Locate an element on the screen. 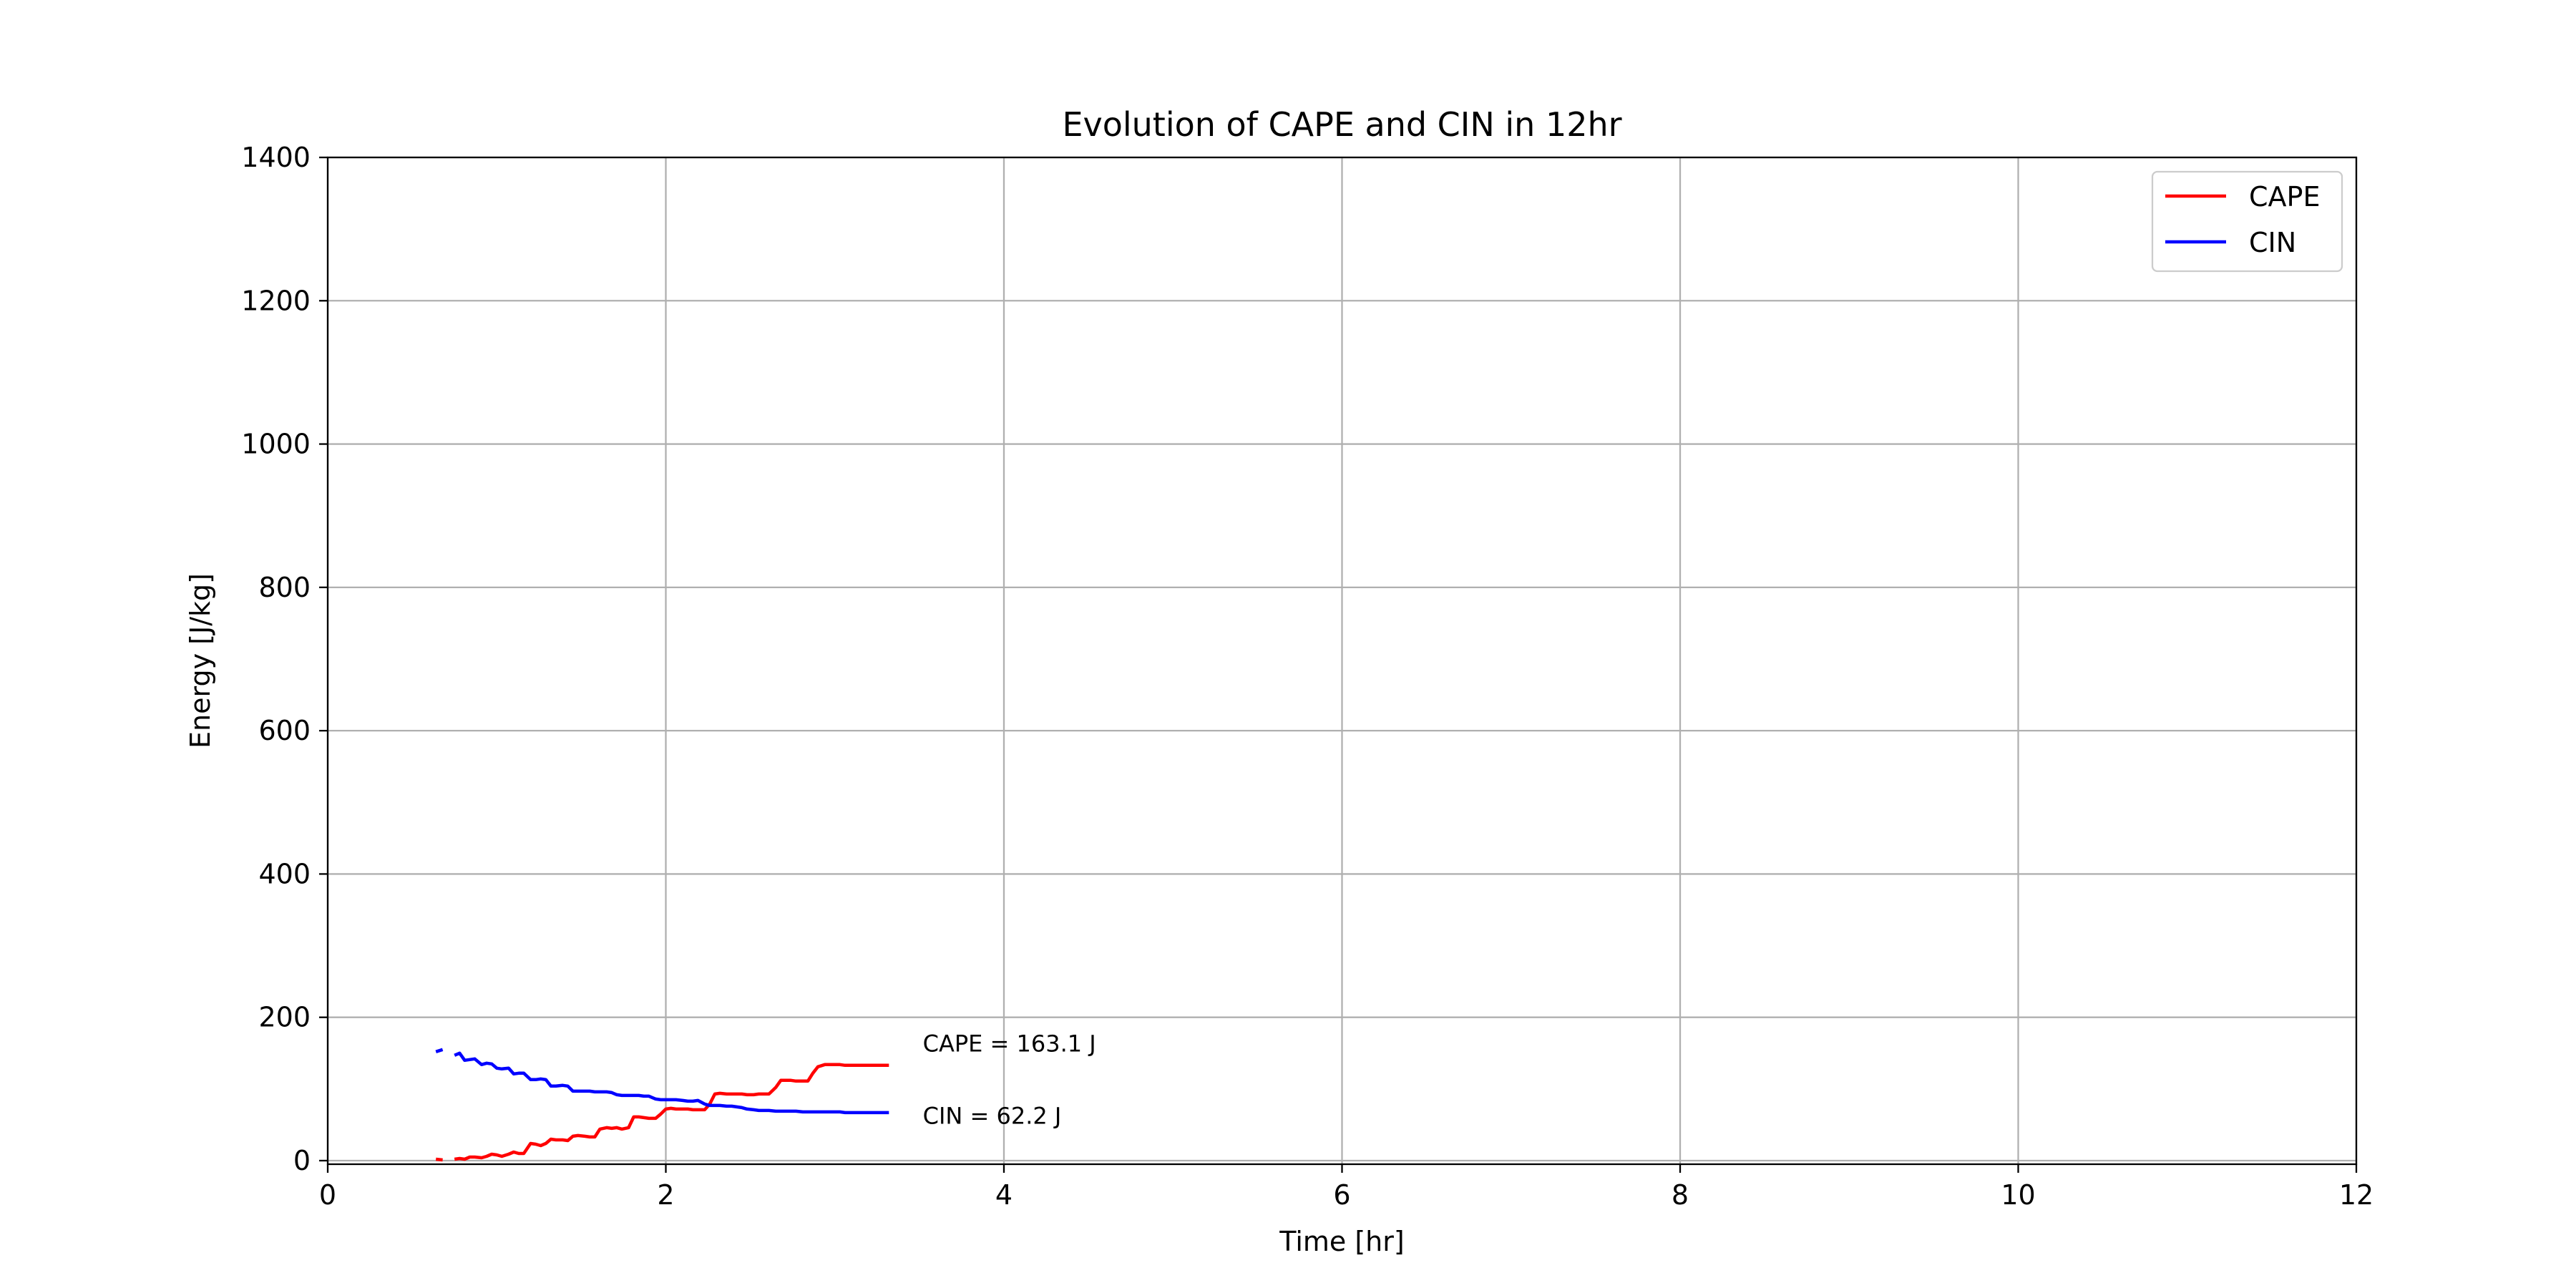 The height and width of the screenshot is (1288, 2576). y-tick-label: 200 is located at coordinates (284, 1017).